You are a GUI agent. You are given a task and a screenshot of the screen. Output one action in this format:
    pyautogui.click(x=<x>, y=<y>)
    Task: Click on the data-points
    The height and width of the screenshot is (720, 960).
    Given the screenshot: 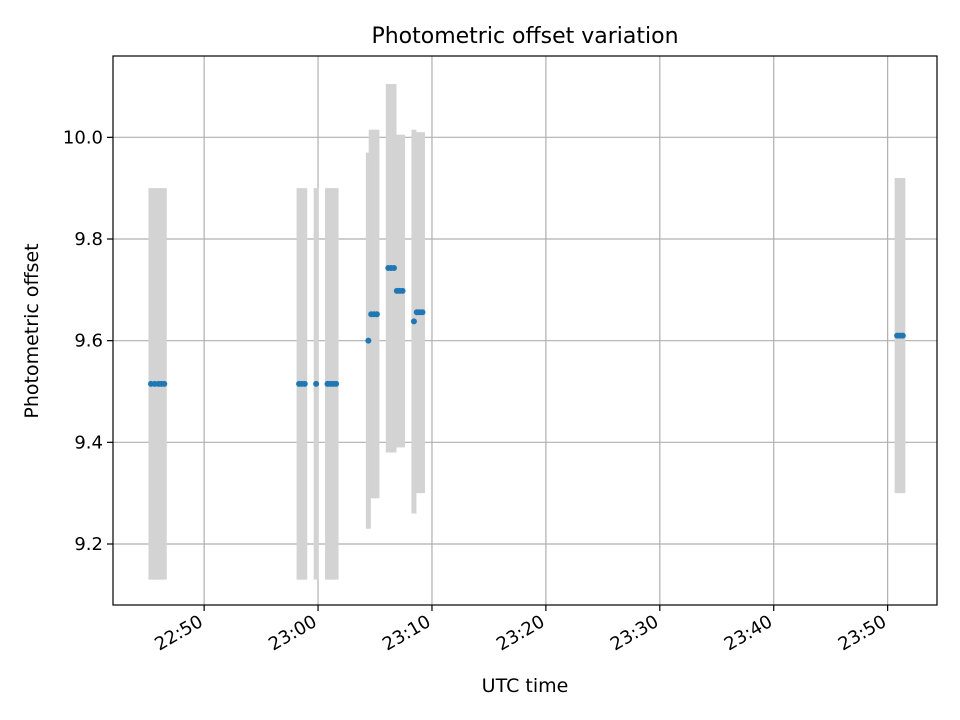 What is the action you would take?
    pyautogui.click(x=526, y=325)
    